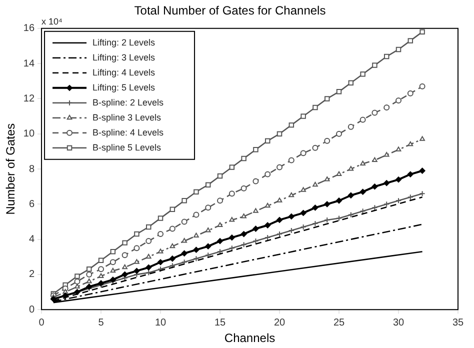 The height and width of the screenshot is (348, 474). Describe the element at coordinates (124, 57) in the screenshot. I see `legend-label: Lifting: 3 Levels` at that location.